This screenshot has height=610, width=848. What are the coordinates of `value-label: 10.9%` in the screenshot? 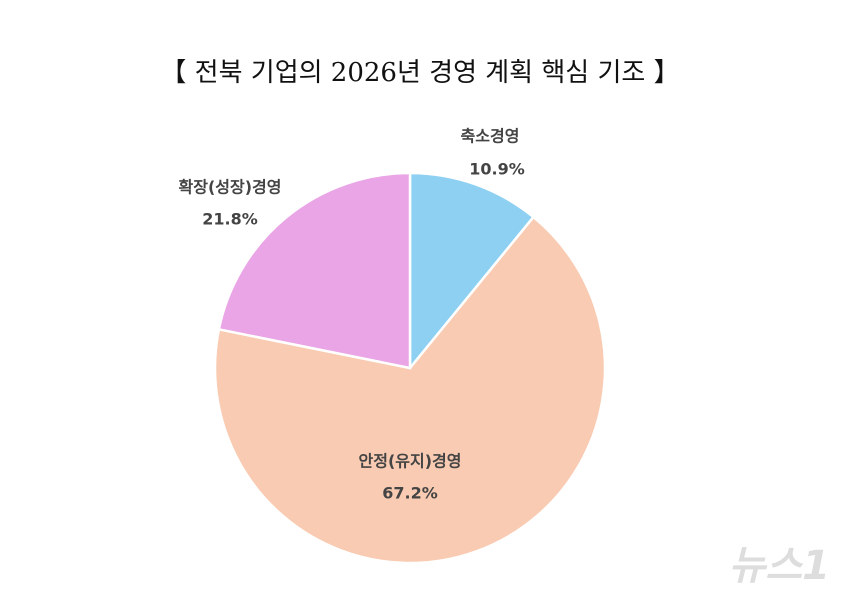 It's located at (497, 169).